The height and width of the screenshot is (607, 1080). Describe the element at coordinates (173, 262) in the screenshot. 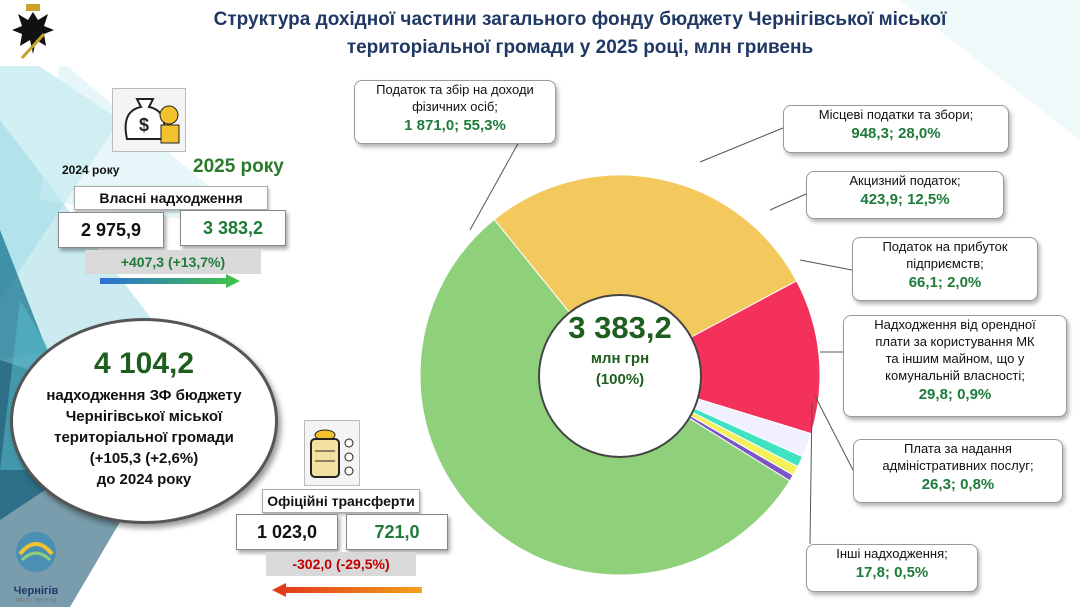

I see `own-revenue-change: +407,3 (+13,7%)` at that location.